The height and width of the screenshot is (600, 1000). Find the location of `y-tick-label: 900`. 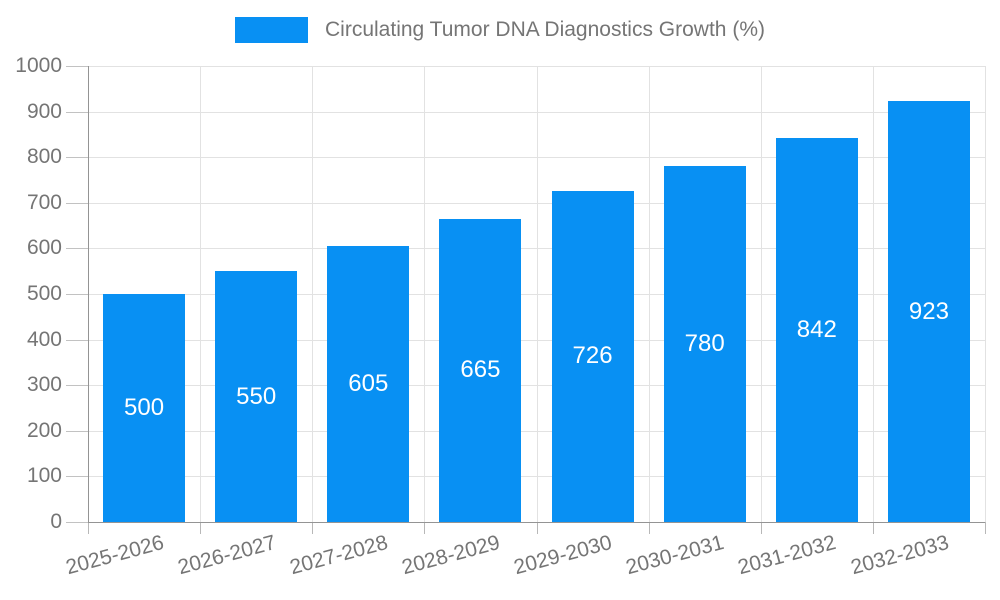

y-tick-label: 900 is located at coordinates (44, 111).